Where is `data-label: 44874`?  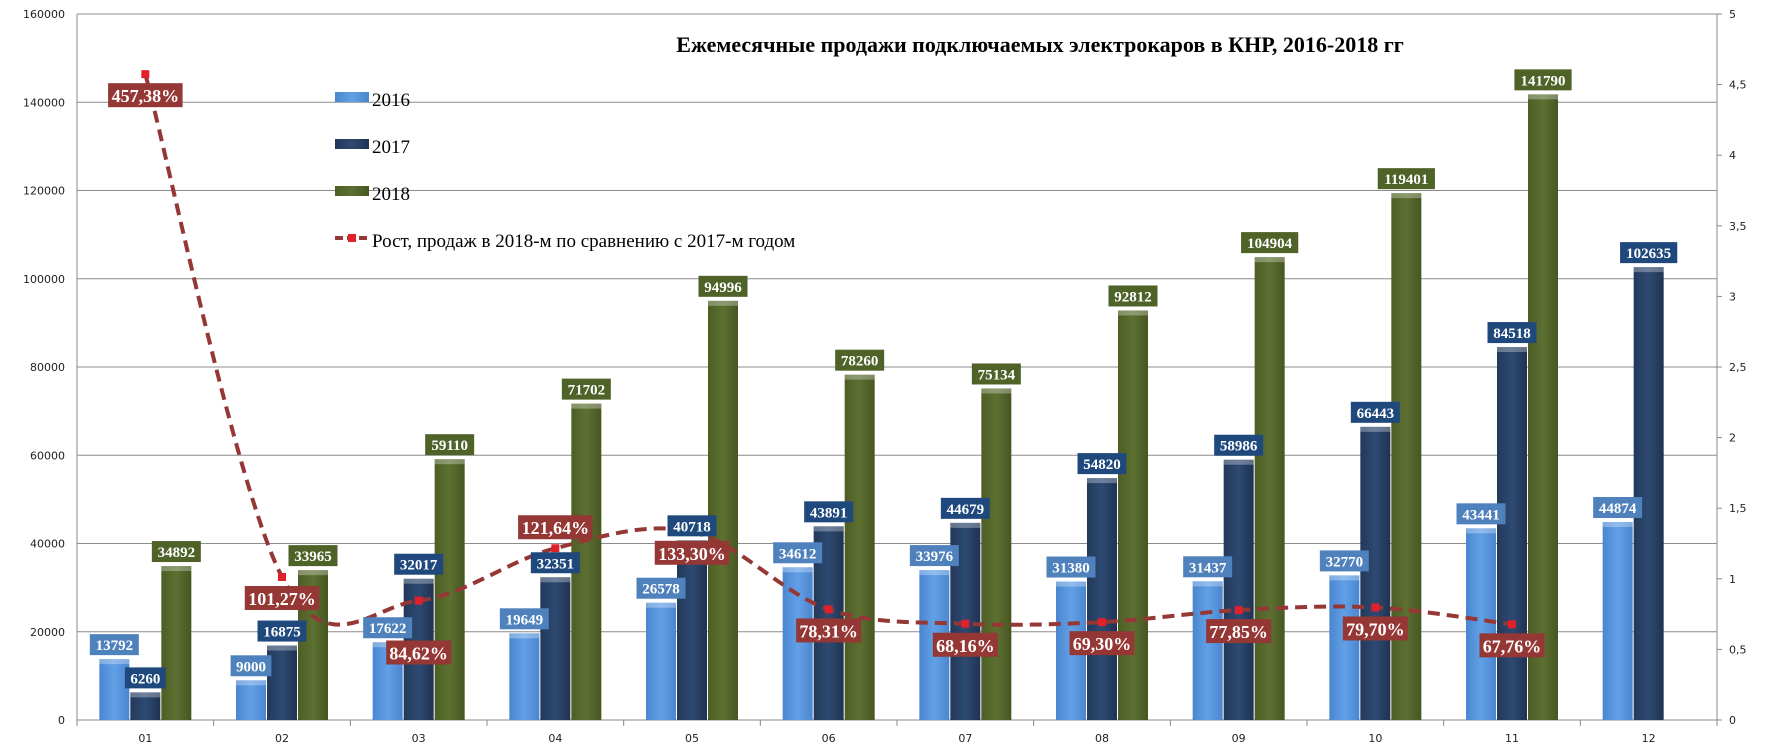
data-label: 44874 is located at coordinates (1618, 507).